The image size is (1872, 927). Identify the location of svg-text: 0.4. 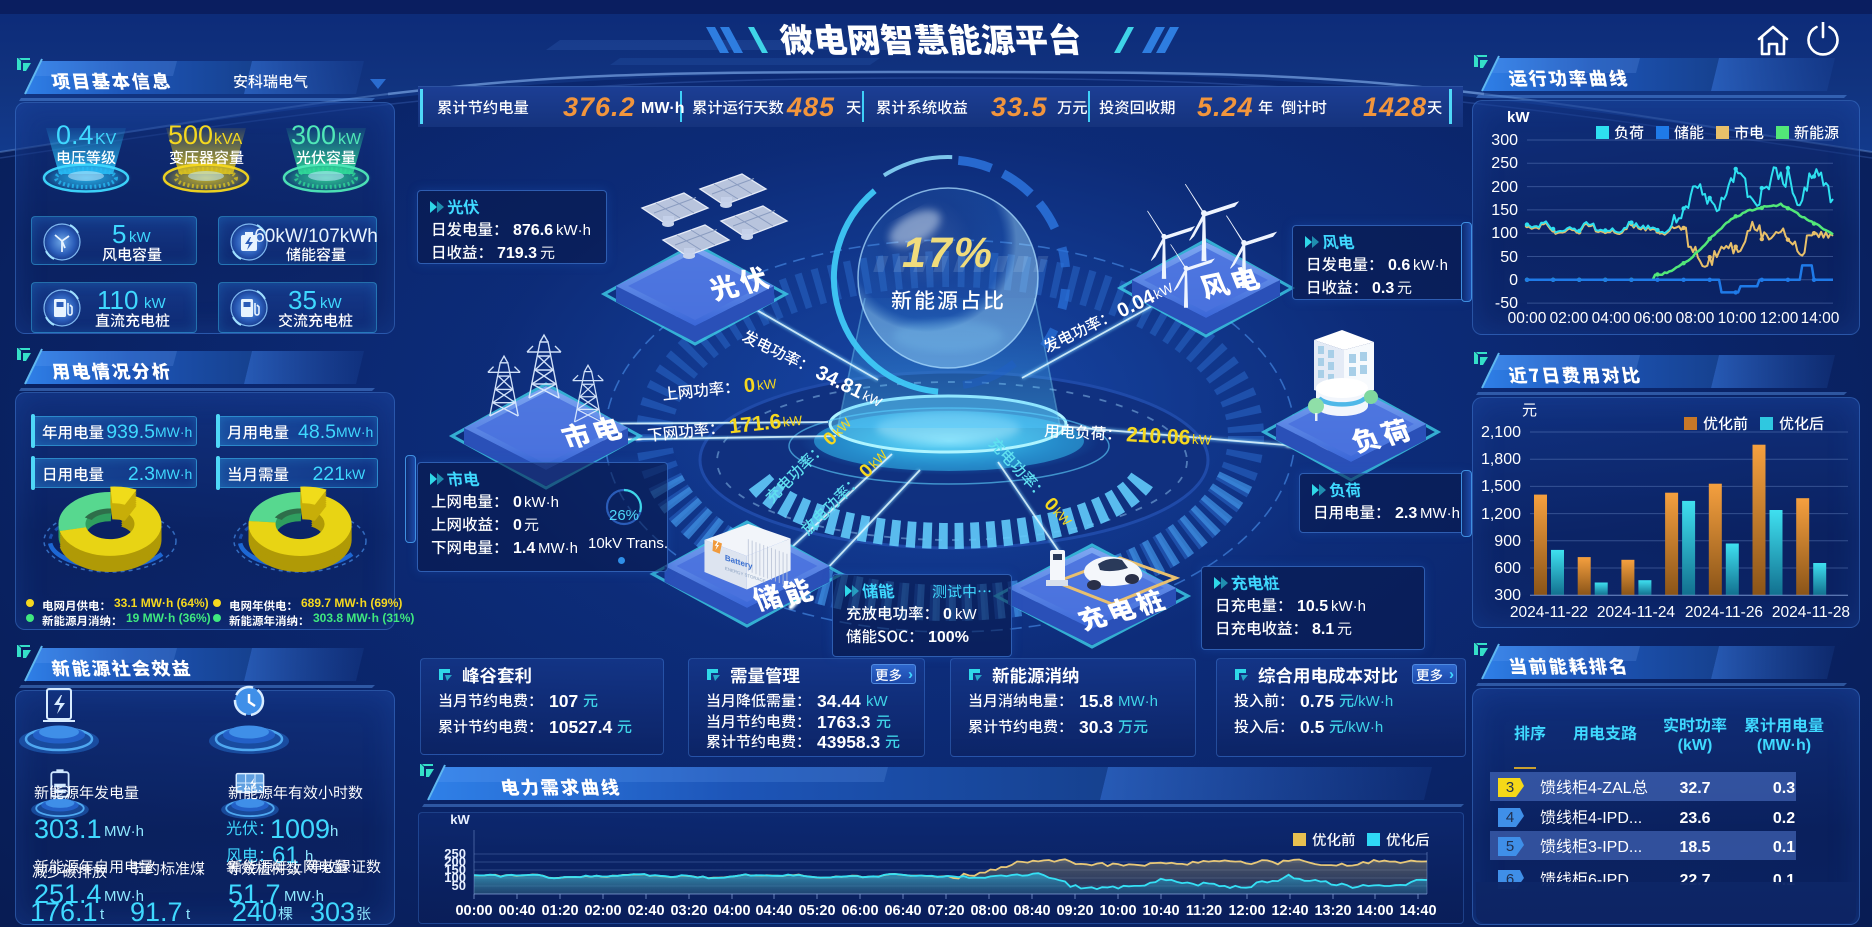
(75, 135).